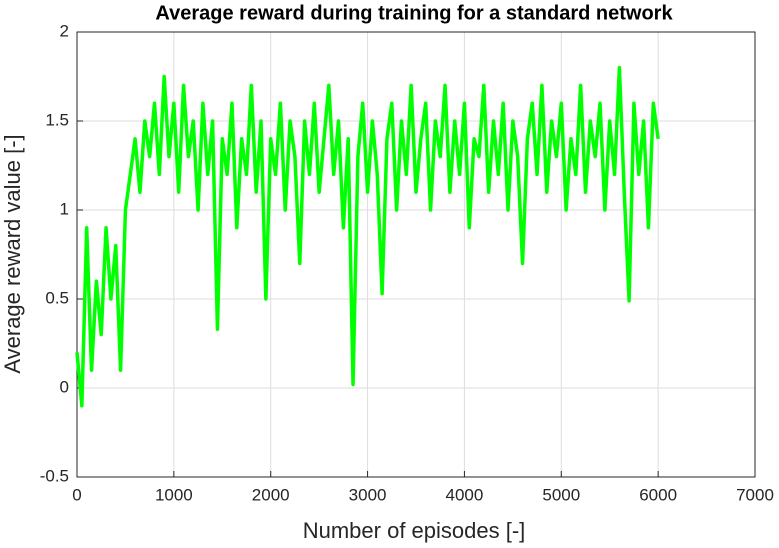  What do you see at coordinates (12, 253) in the screenshot?
I see `y-axis-label: Average reward value [-]` at bounding box center [12, 253].